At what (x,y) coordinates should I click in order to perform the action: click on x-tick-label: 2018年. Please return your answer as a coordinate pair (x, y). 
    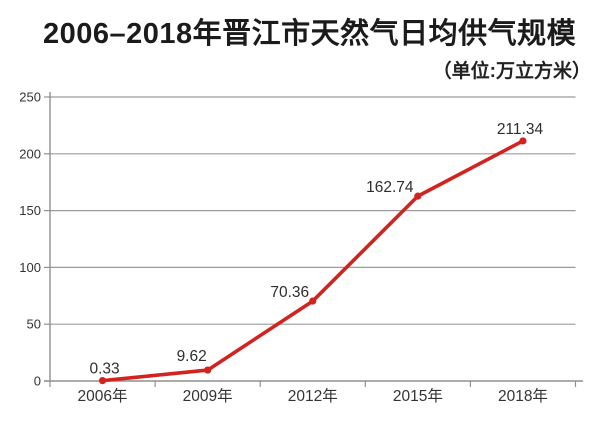
    Looking at the image, I should click on (523, 396).